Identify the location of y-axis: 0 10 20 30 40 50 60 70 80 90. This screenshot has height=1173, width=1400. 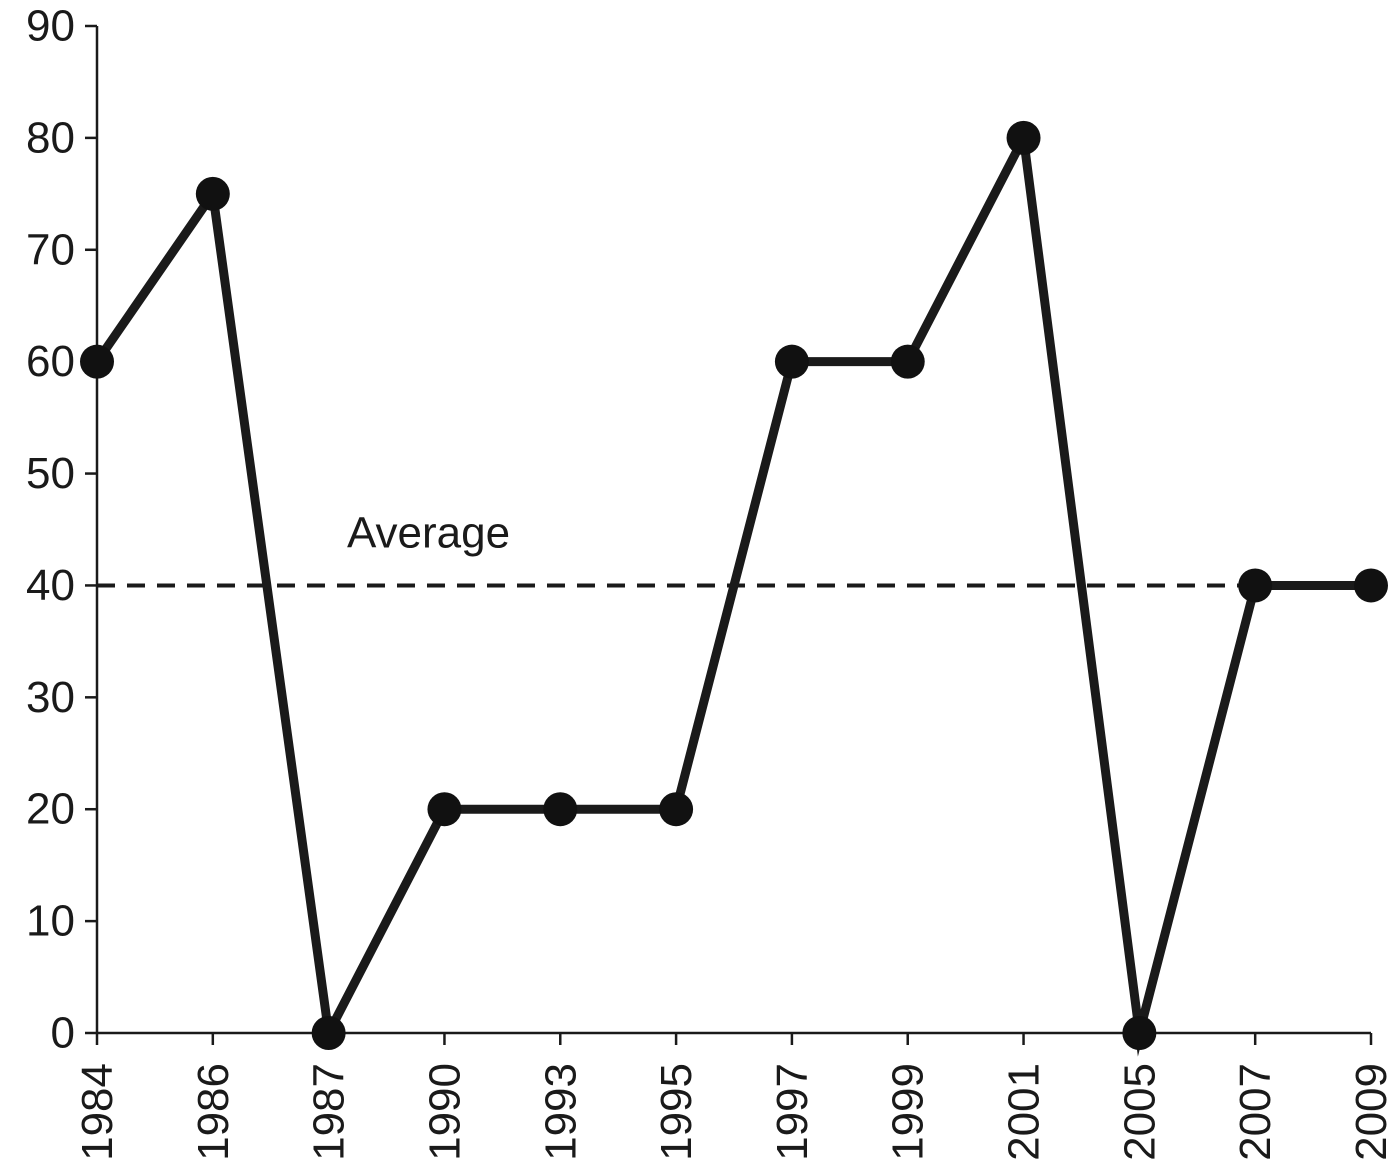
(62, 530).